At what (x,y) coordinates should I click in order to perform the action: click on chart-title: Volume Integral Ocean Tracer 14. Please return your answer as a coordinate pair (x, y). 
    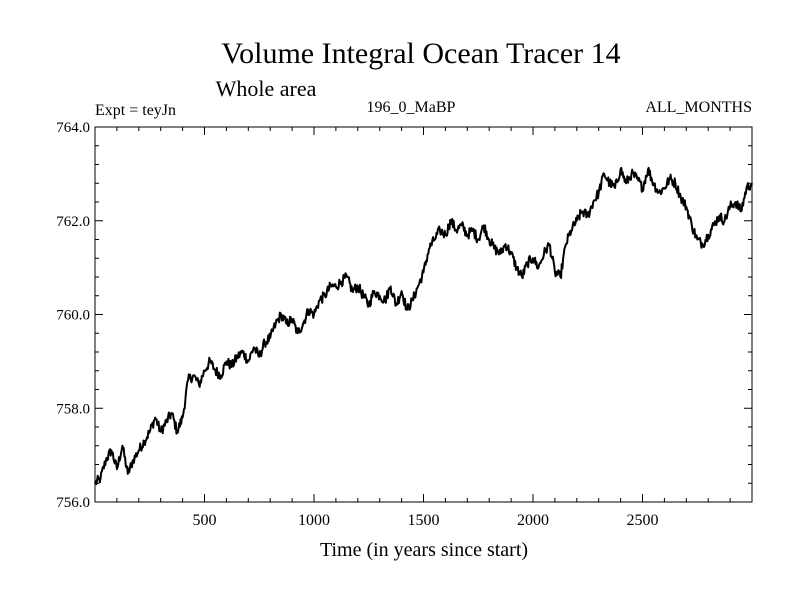
    Looking at the image, I should click on (420, 53).